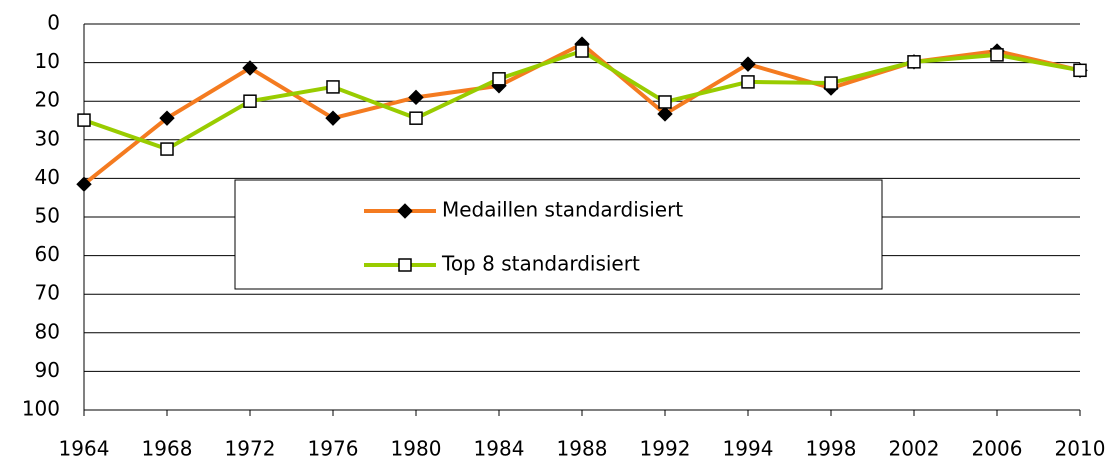  What do you see at coordinates (47, 177) in the screenshot?
I see `y-tick-label: 40` at bounding box center [47, 177].